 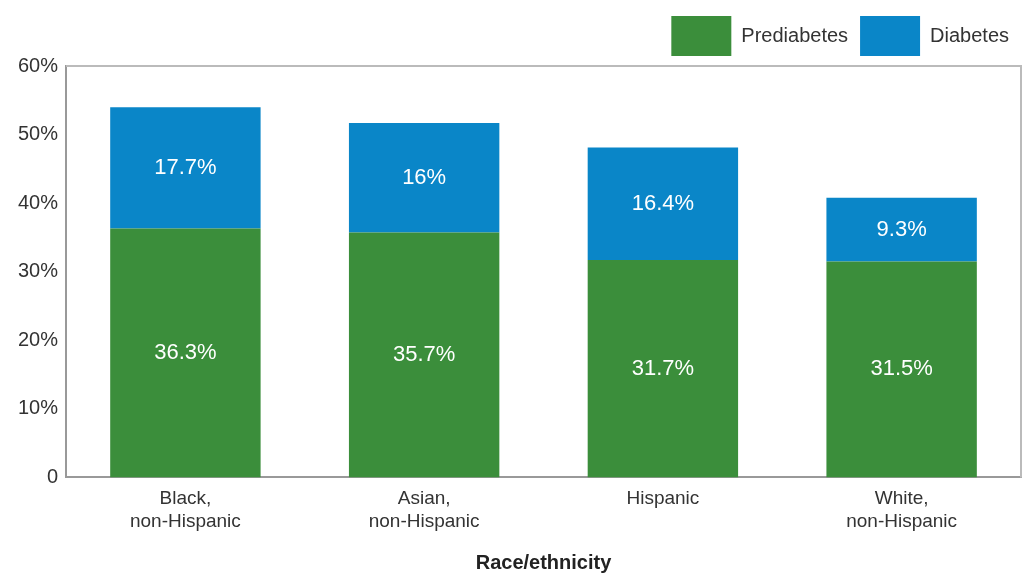 What do you see at coordinates (38, 64) in the screenshot?
I see `y-tick-label: 60%` at bounding box center [38, 64].